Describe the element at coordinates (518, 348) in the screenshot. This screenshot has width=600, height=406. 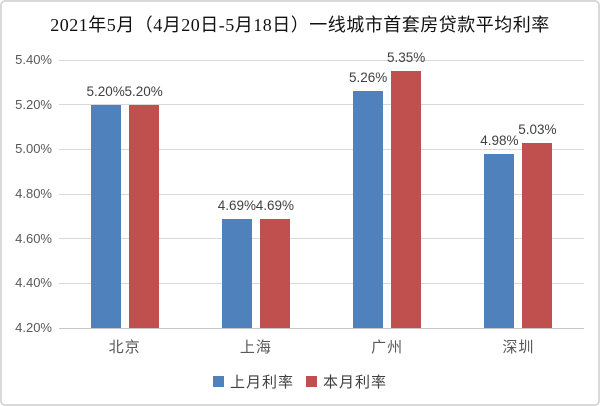
I see `x-axis-category-label: 深圳` at that location.